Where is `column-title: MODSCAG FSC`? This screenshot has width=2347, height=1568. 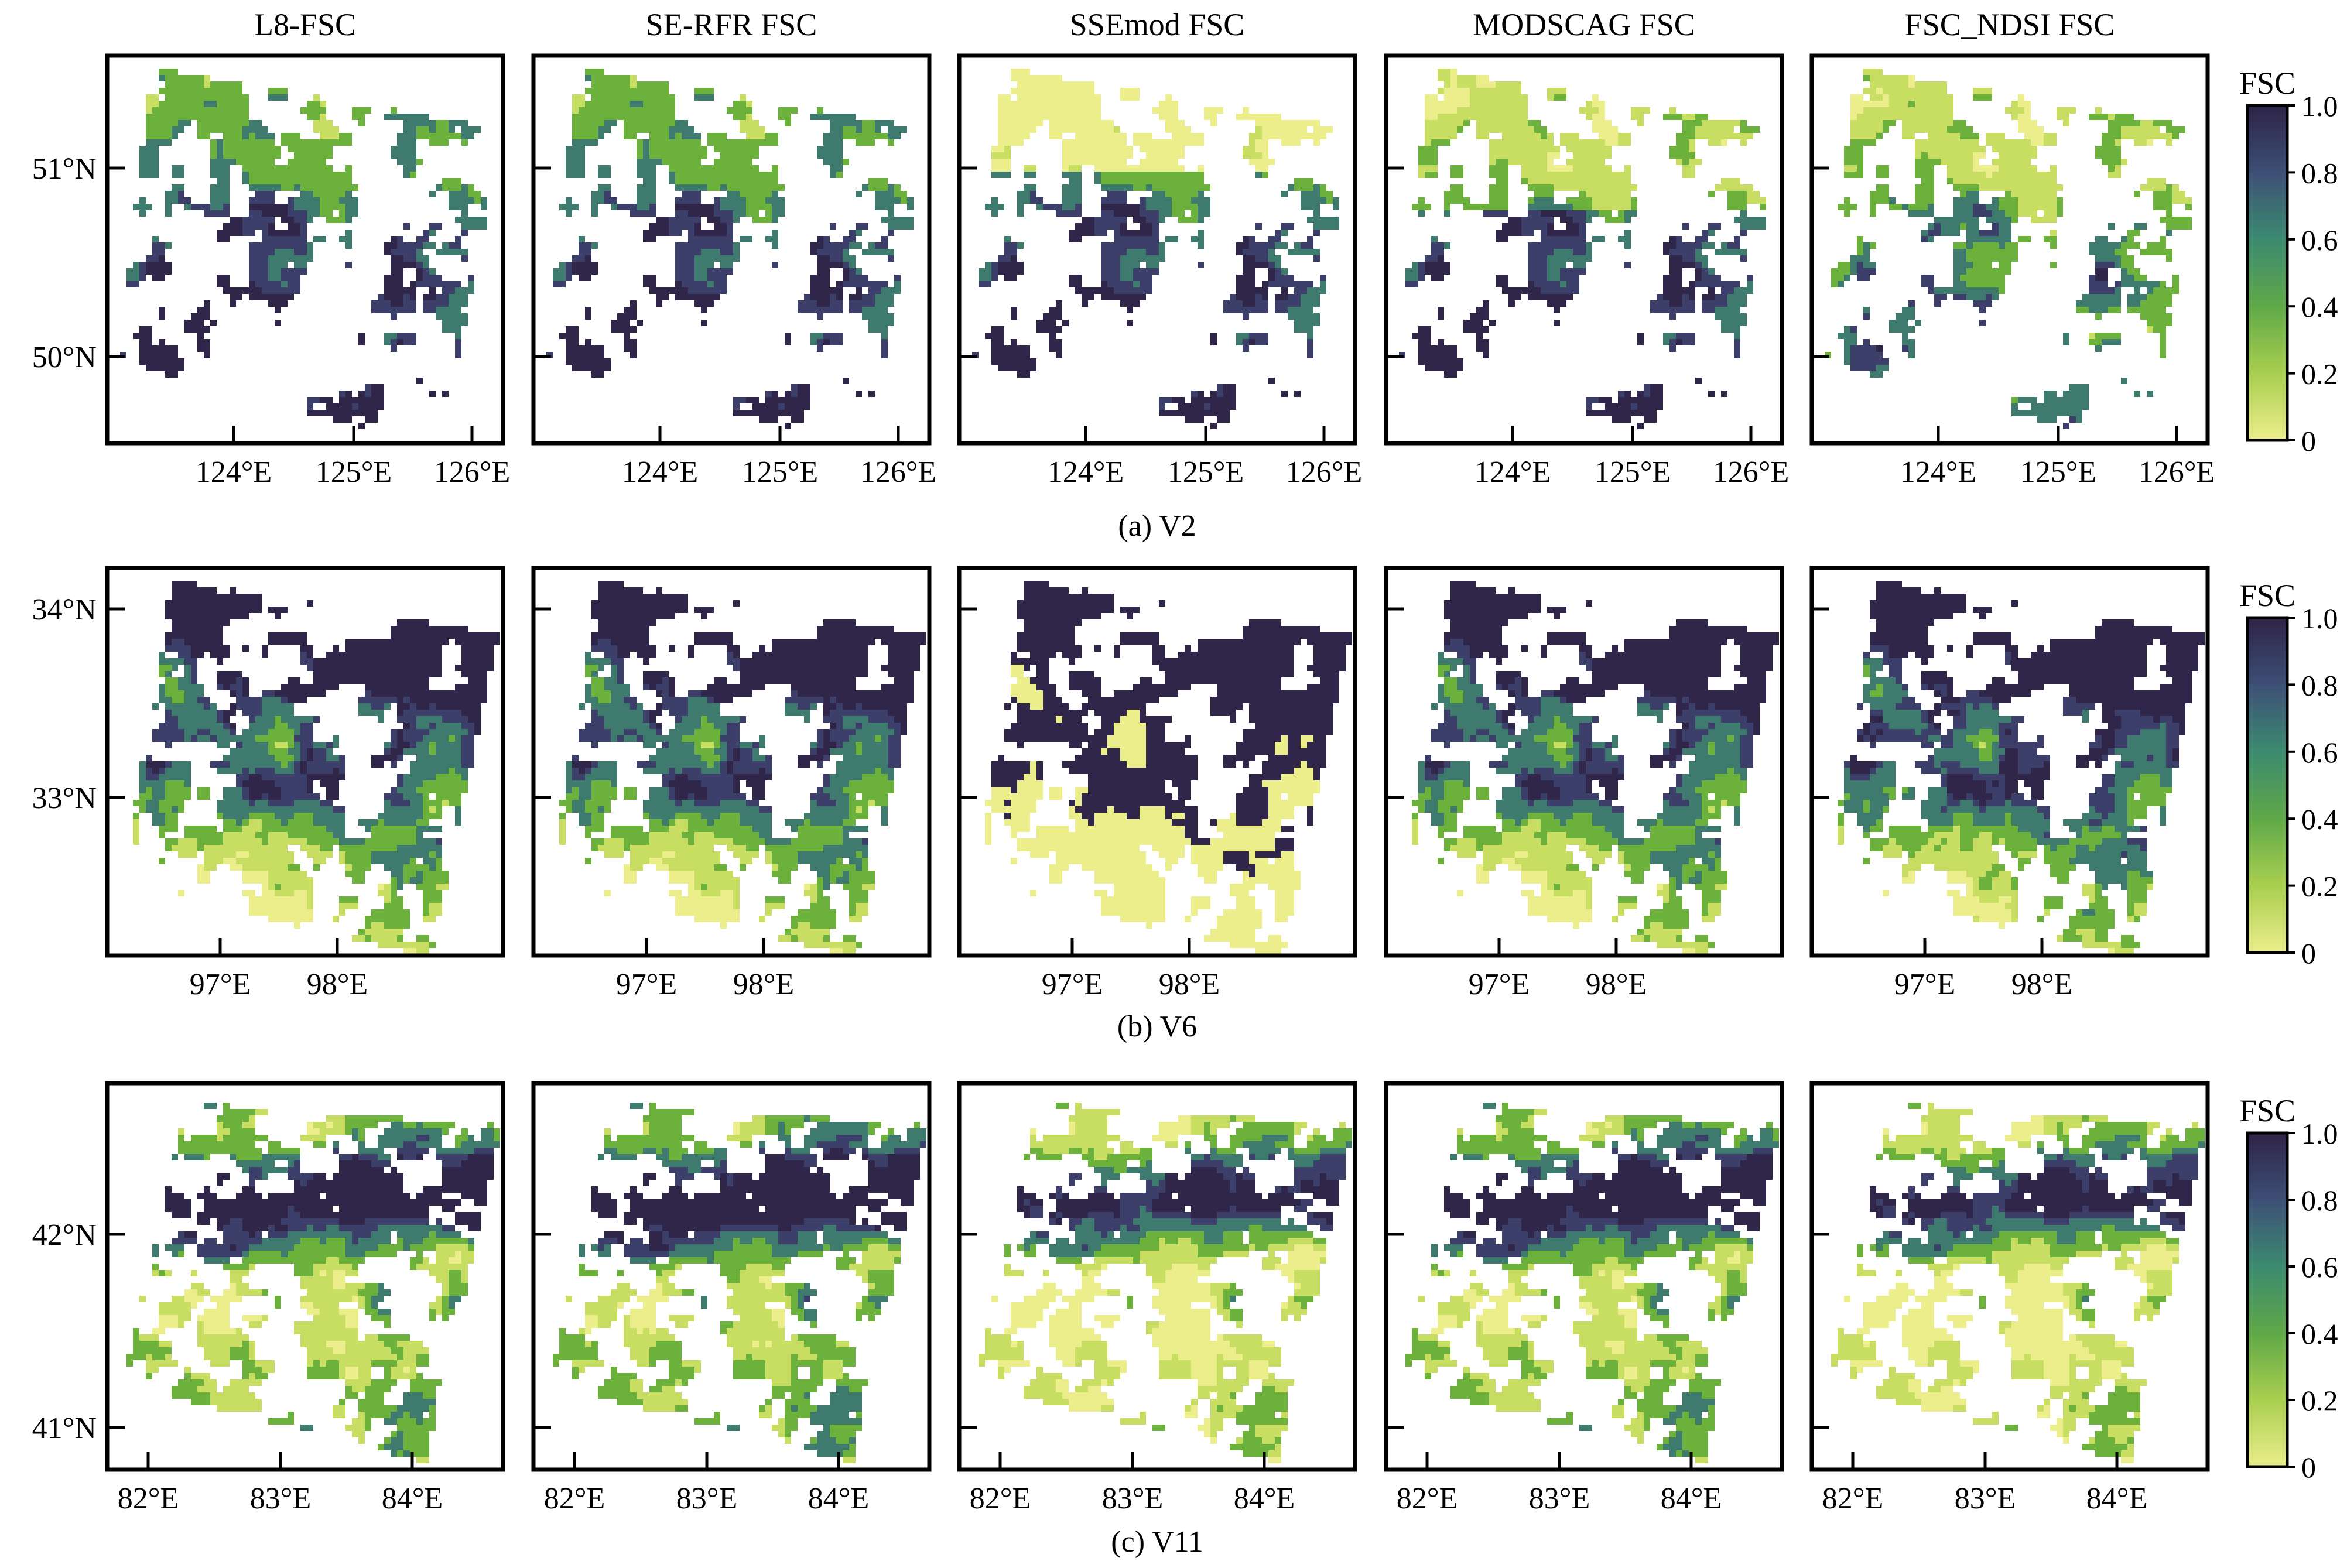 column-title: MODSCAG FSC is located at coordinates (1584, 24).